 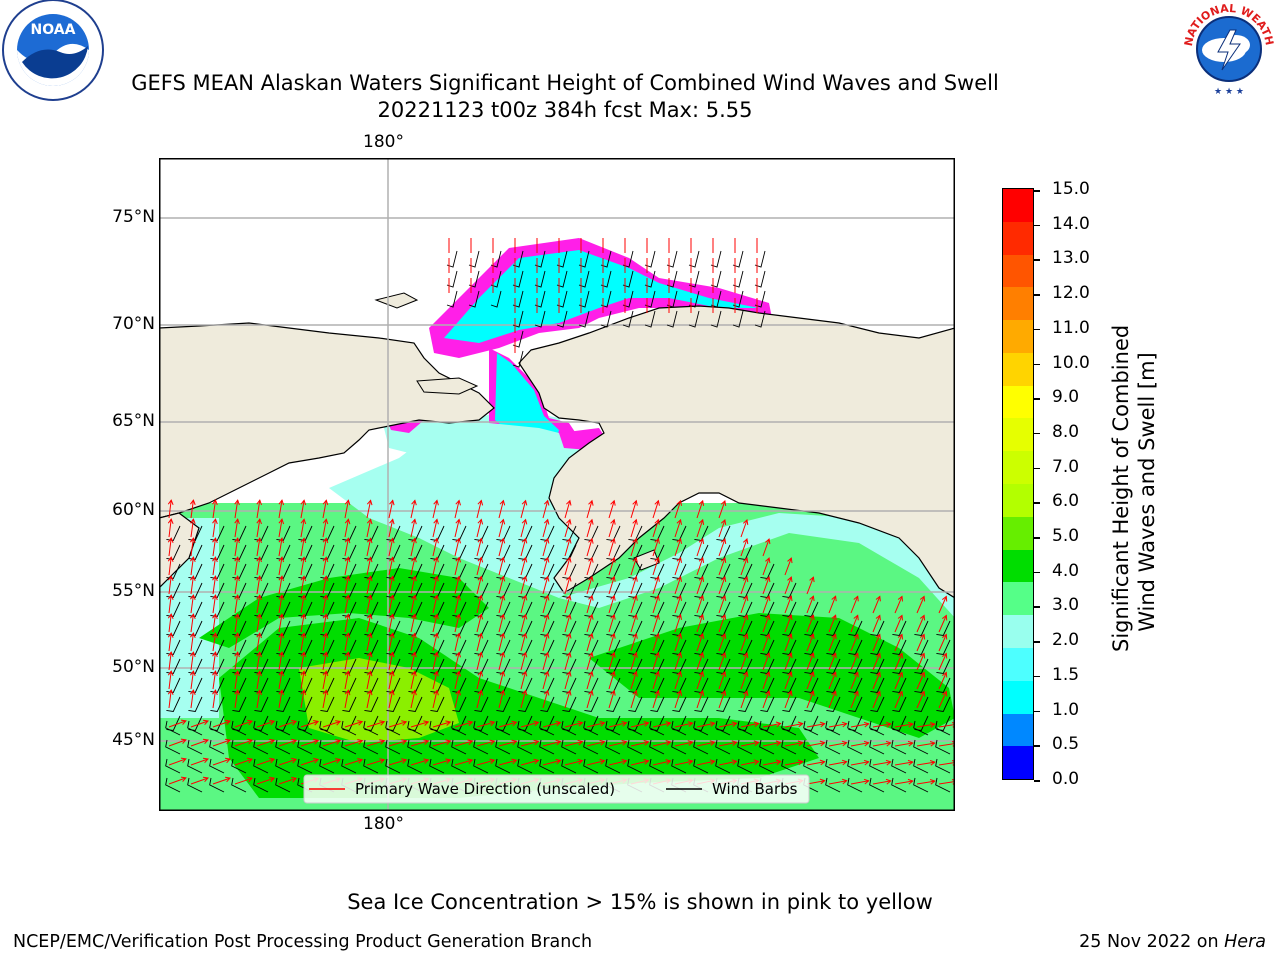 I want to click on colorbar-tick-mark, so click(x=1037, y=364).